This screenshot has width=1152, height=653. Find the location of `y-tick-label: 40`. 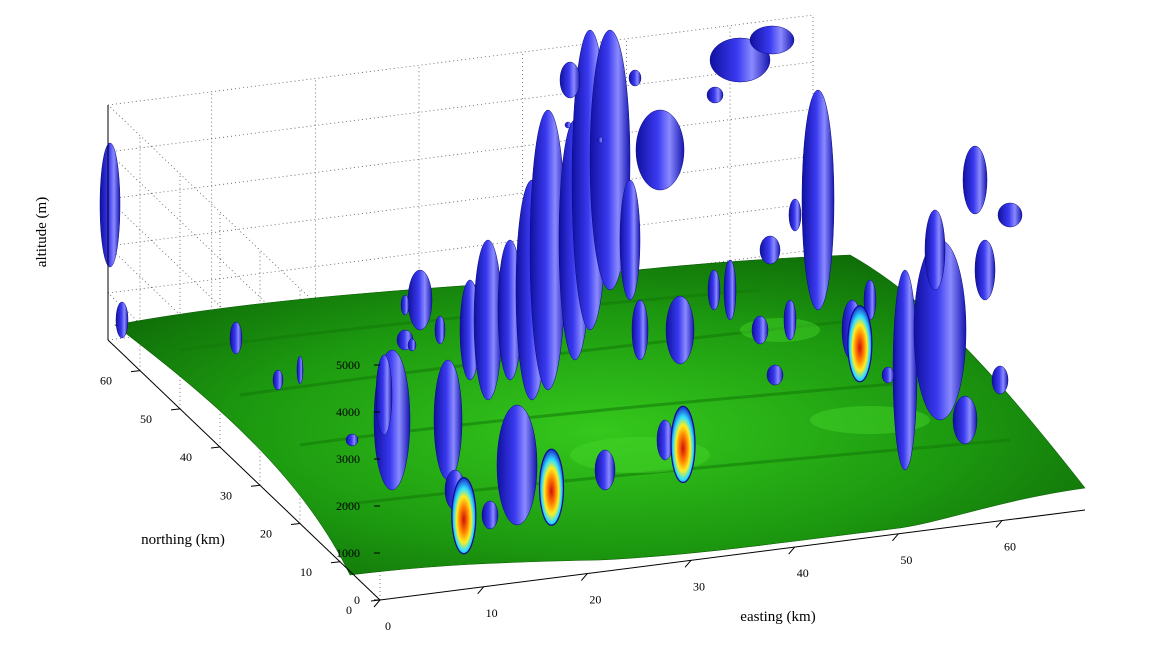

y-tick-label: 40 is located at coordinates (186, 457).